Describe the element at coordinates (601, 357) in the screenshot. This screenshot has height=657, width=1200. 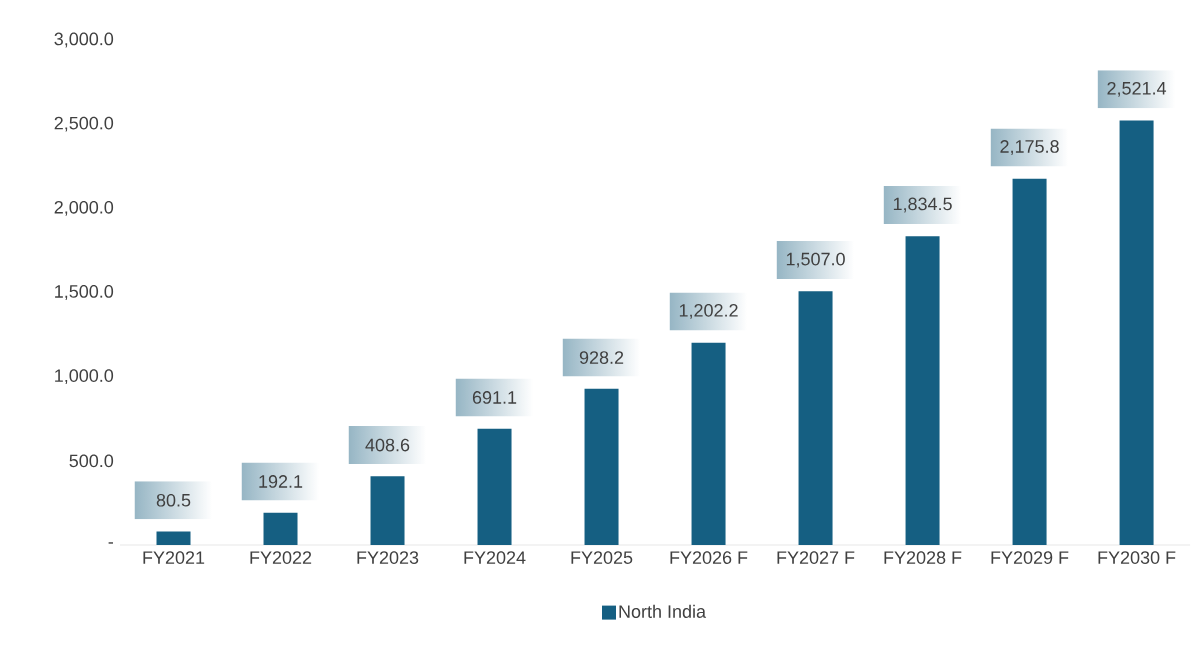
I see `data-label: 928.2` at that location.